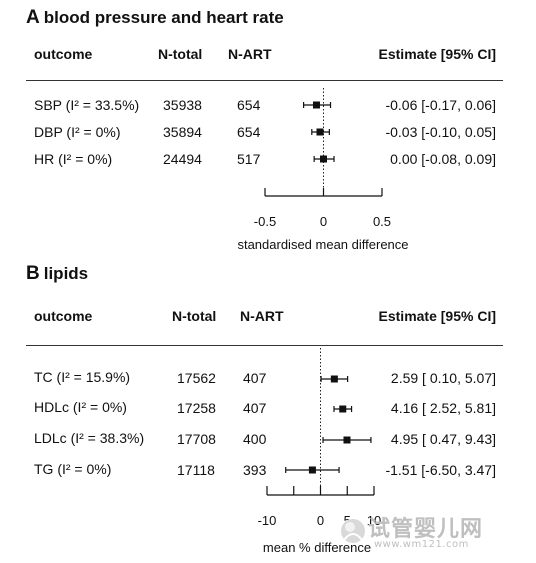 This screenshot has width=536, height=563. Describe the element at coordinates (440, 470) in the screenshot. I see `panel-b-row-estimate: -1.51 [-6.50, 3.47]` at that location.